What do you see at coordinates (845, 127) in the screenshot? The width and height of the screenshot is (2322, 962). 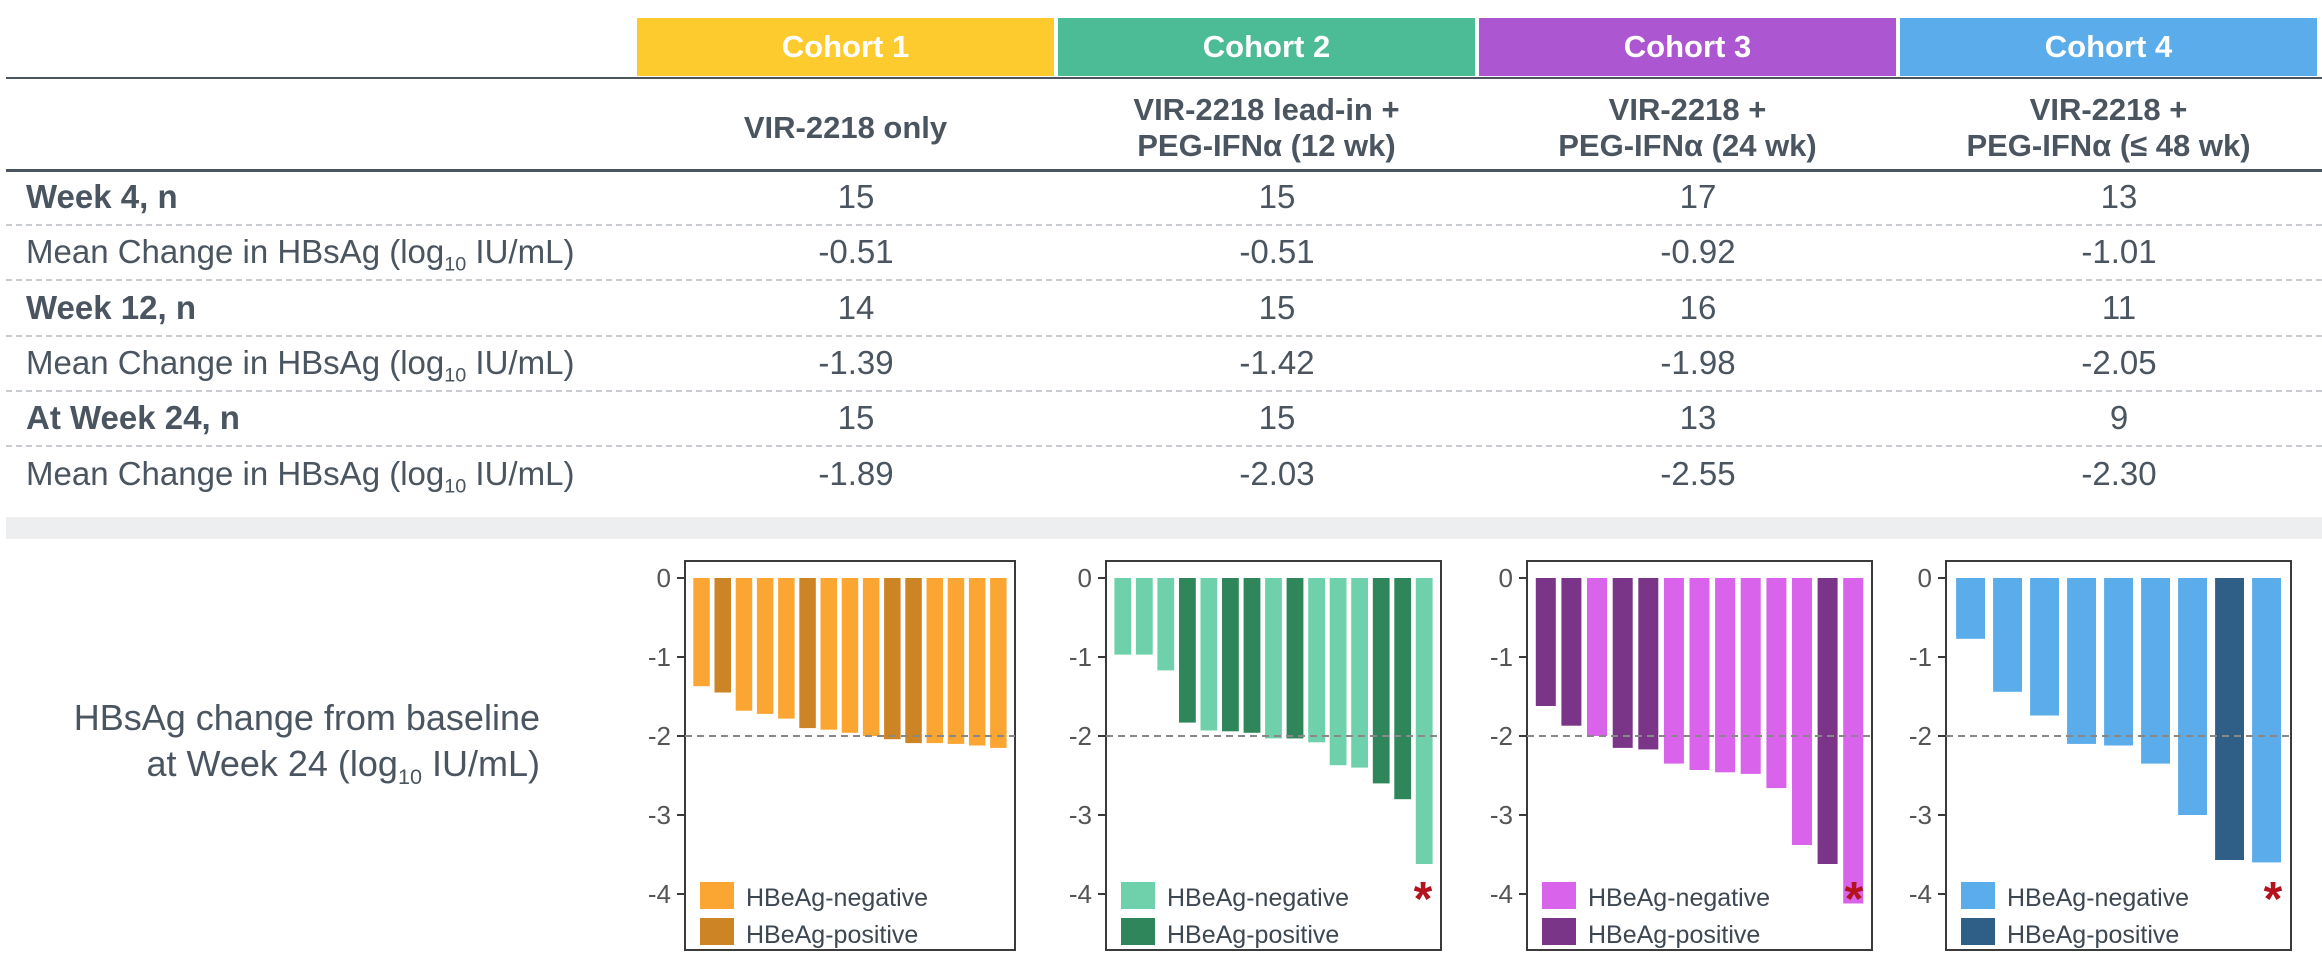 I see `cohort-1-treatment-line1: VIR-2218 only` at bounding box center [845, 127].